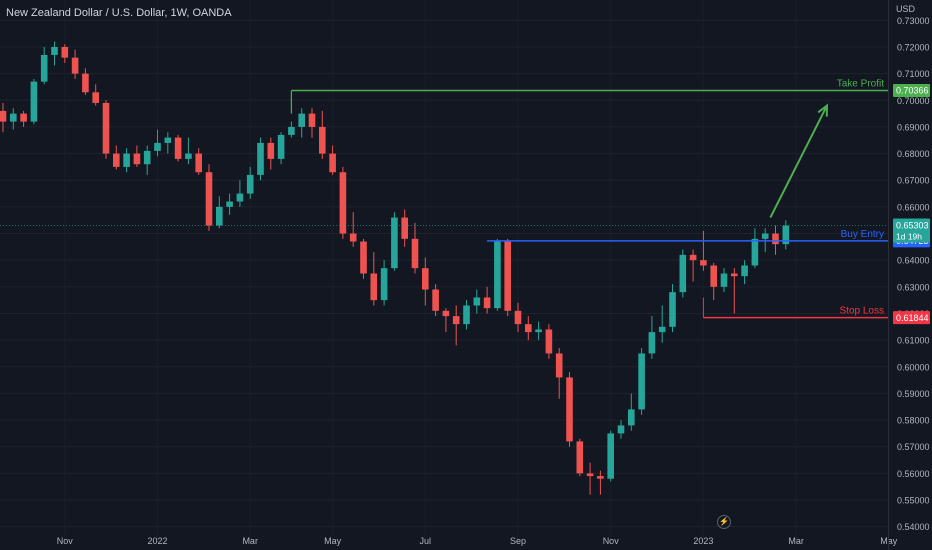 The width and height of the screenshot is (932, 550). I want to click on price-tick-label: 0.60000, so click(913, 367).